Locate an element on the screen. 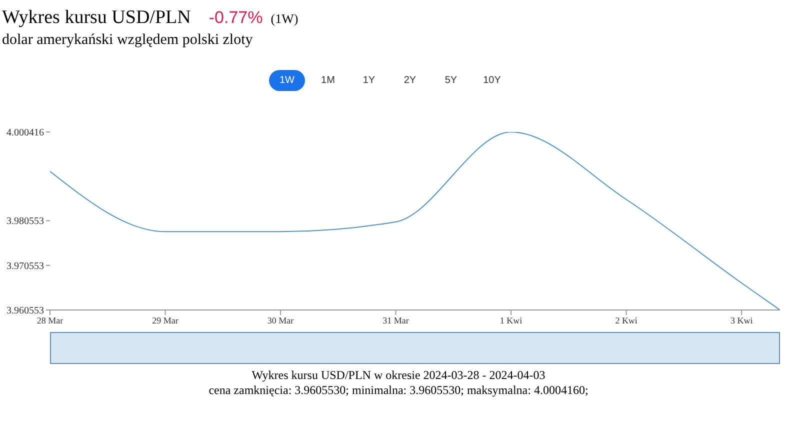  chart-title: Wykres kursu USD/PLN is located at coordinates (96, 17).